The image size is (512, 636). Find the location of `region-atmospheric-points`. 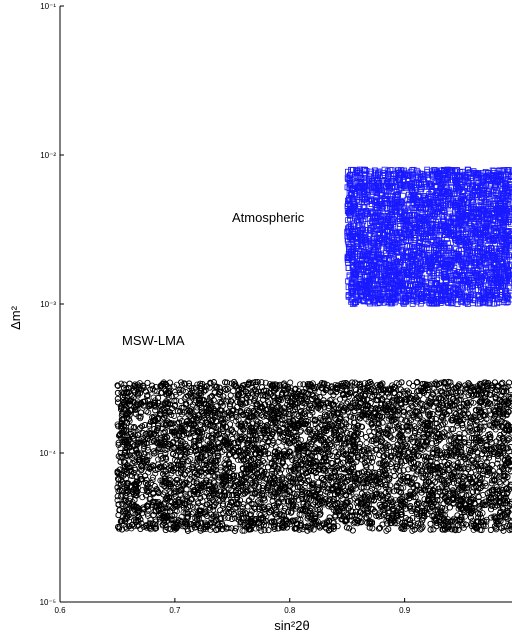

region-atmospheric-points is located at coordinates (428, 236).